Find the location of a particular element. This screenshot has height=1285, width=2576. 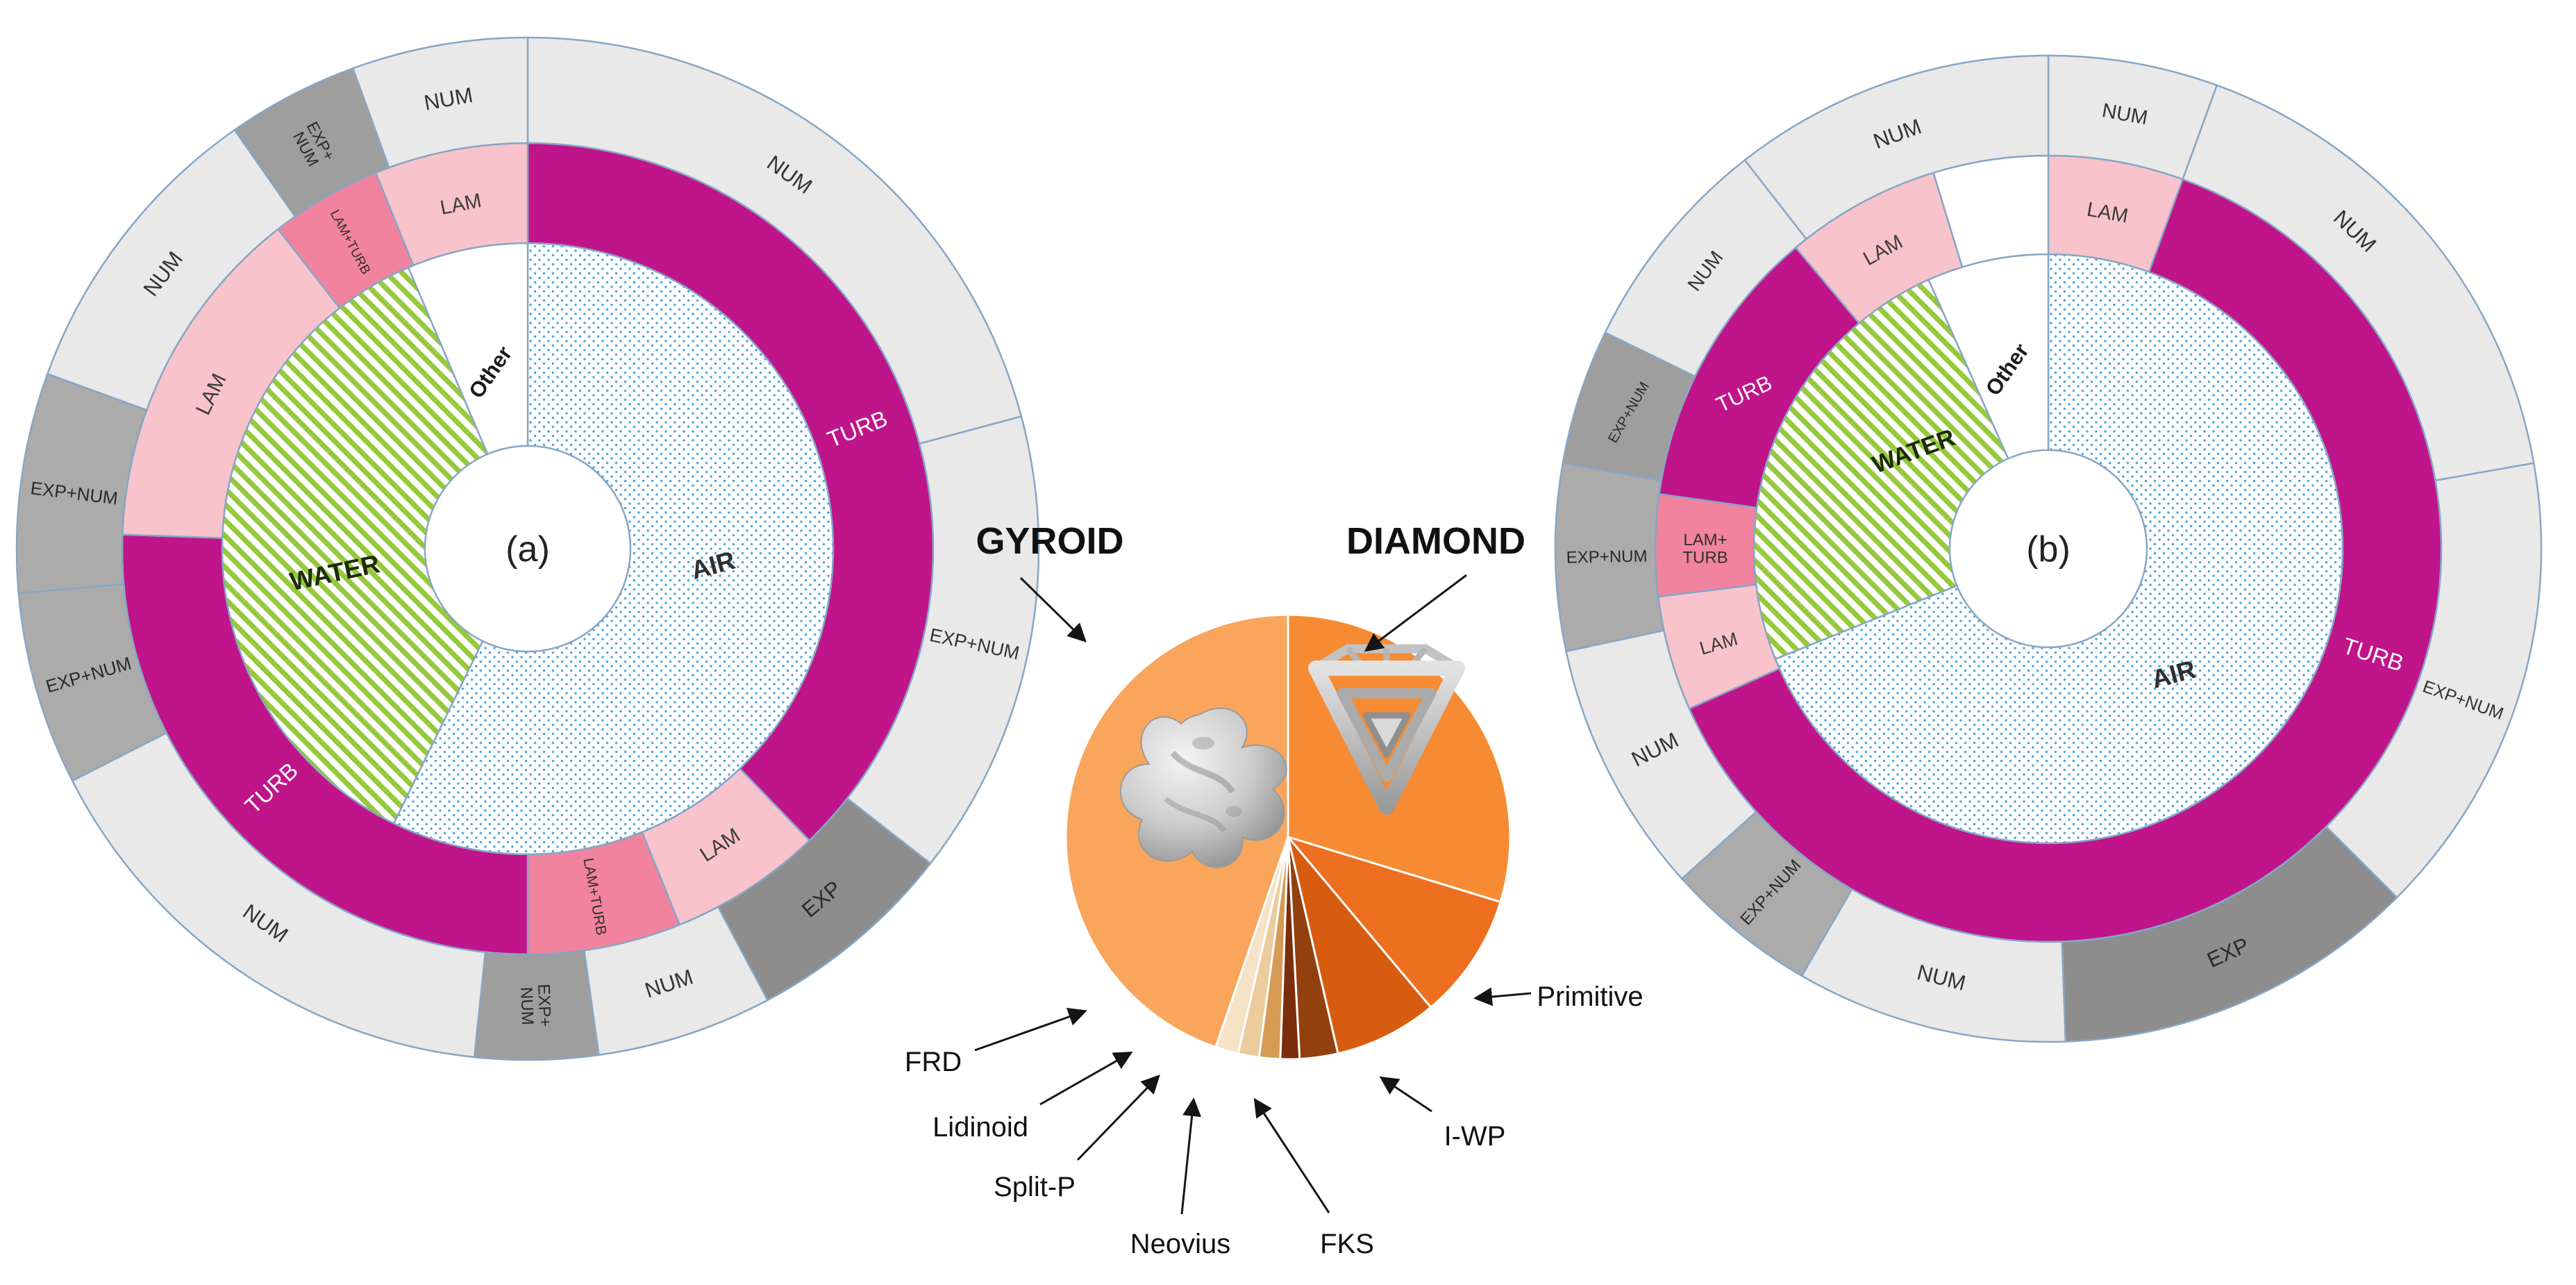

neovius-arrow is located at coordinates (1191, 1156).